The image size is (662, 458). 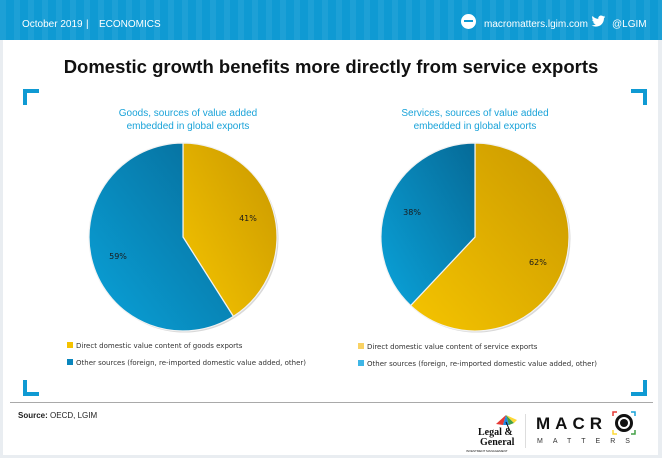 I want to click on logo-separator, so click(x=525, y=431).